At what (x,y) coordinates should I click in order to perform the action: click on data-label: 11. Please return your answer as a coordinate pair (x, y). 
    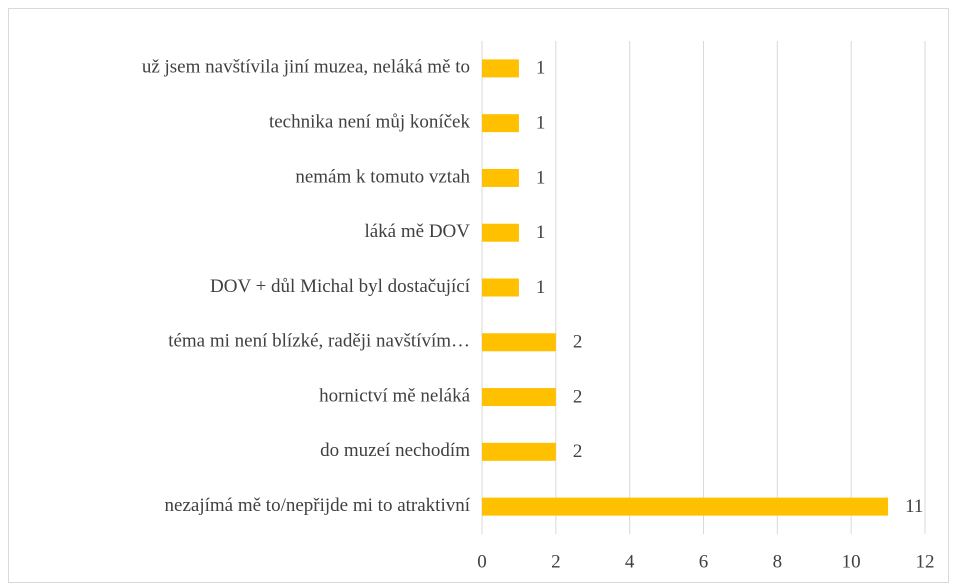
    Looking at the image, I should click on (914, 506).